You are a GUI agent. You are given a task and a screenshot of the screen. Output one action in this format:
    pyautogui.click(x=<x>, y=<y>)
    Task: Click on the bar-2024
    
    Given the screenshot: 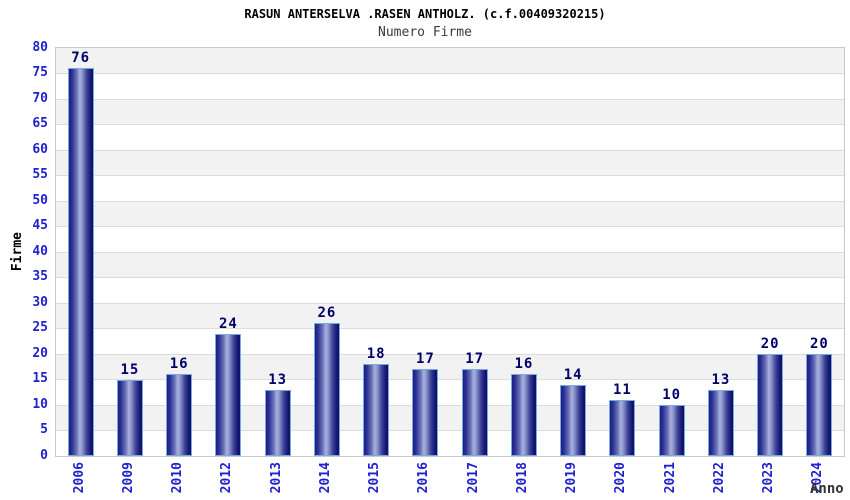 What is the action you would take?
    pyautogui.click(x=819, y=405)
    